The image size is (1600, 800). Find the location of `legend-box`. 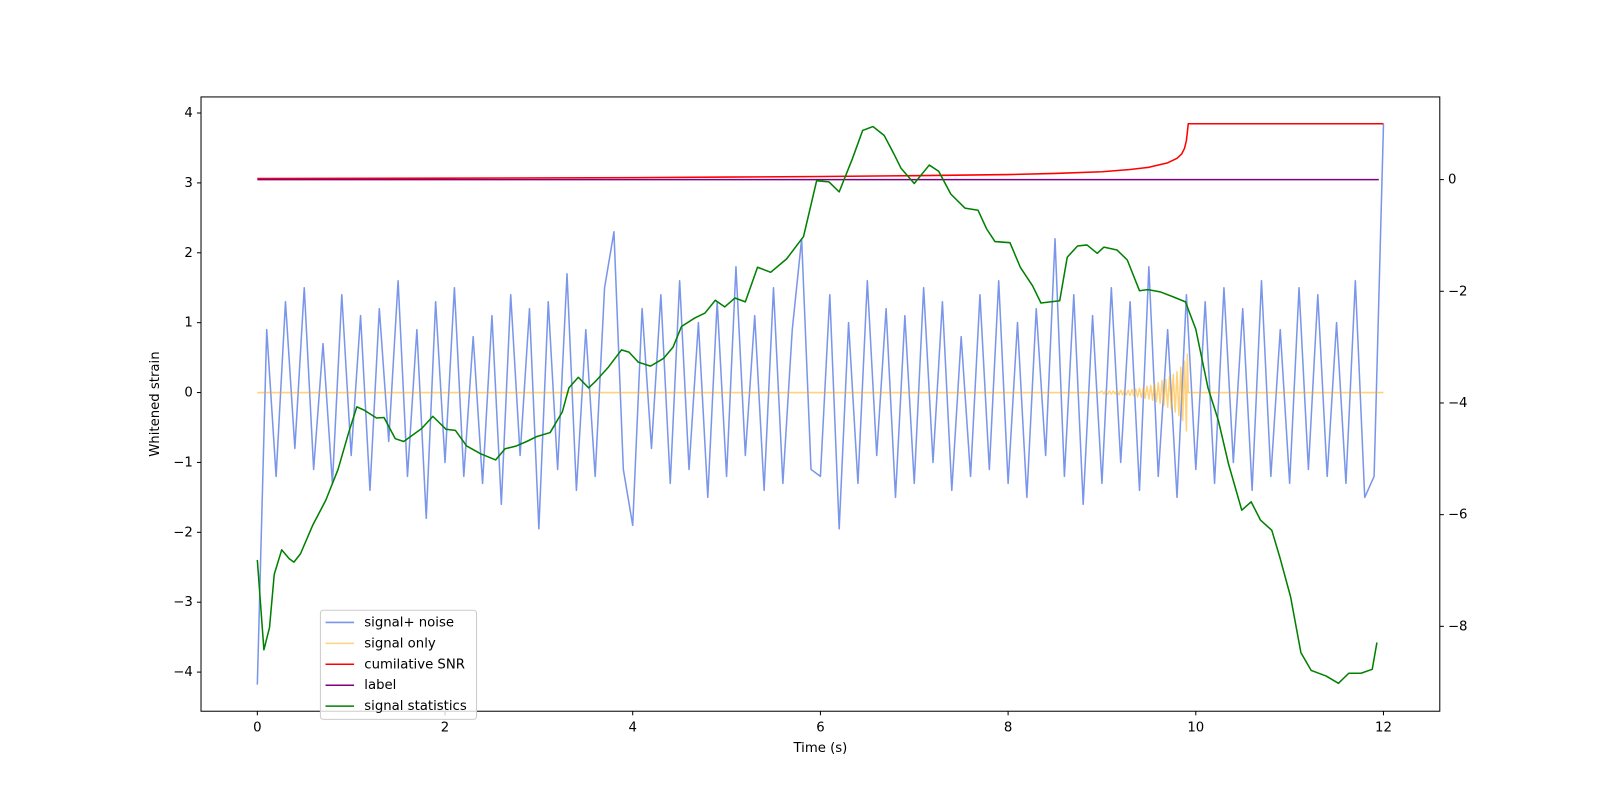

legend-box is located at coordinates (398, 664).